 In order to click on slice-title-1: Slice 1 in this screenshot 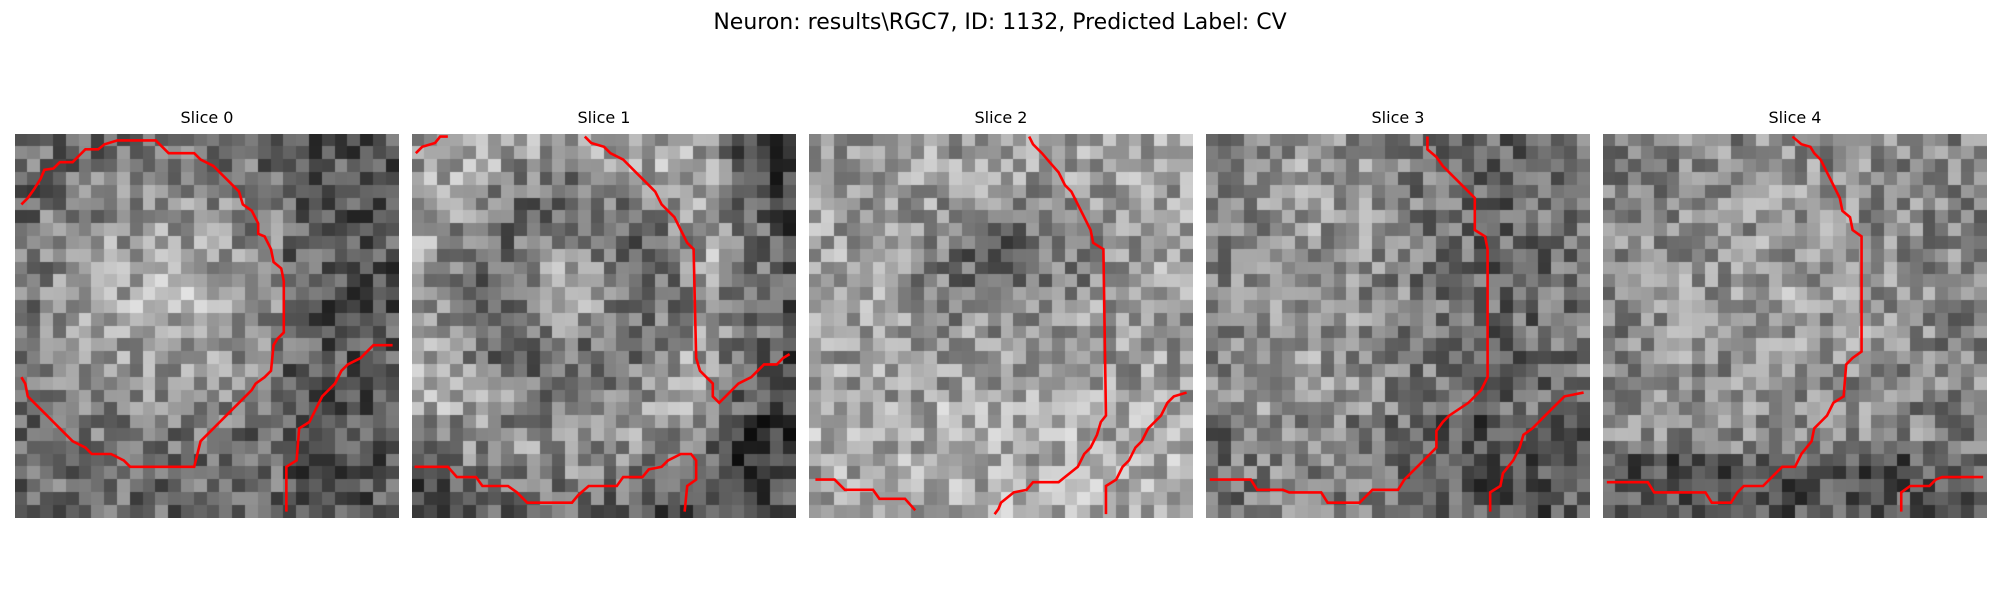, I will do `click(604, 117)`.